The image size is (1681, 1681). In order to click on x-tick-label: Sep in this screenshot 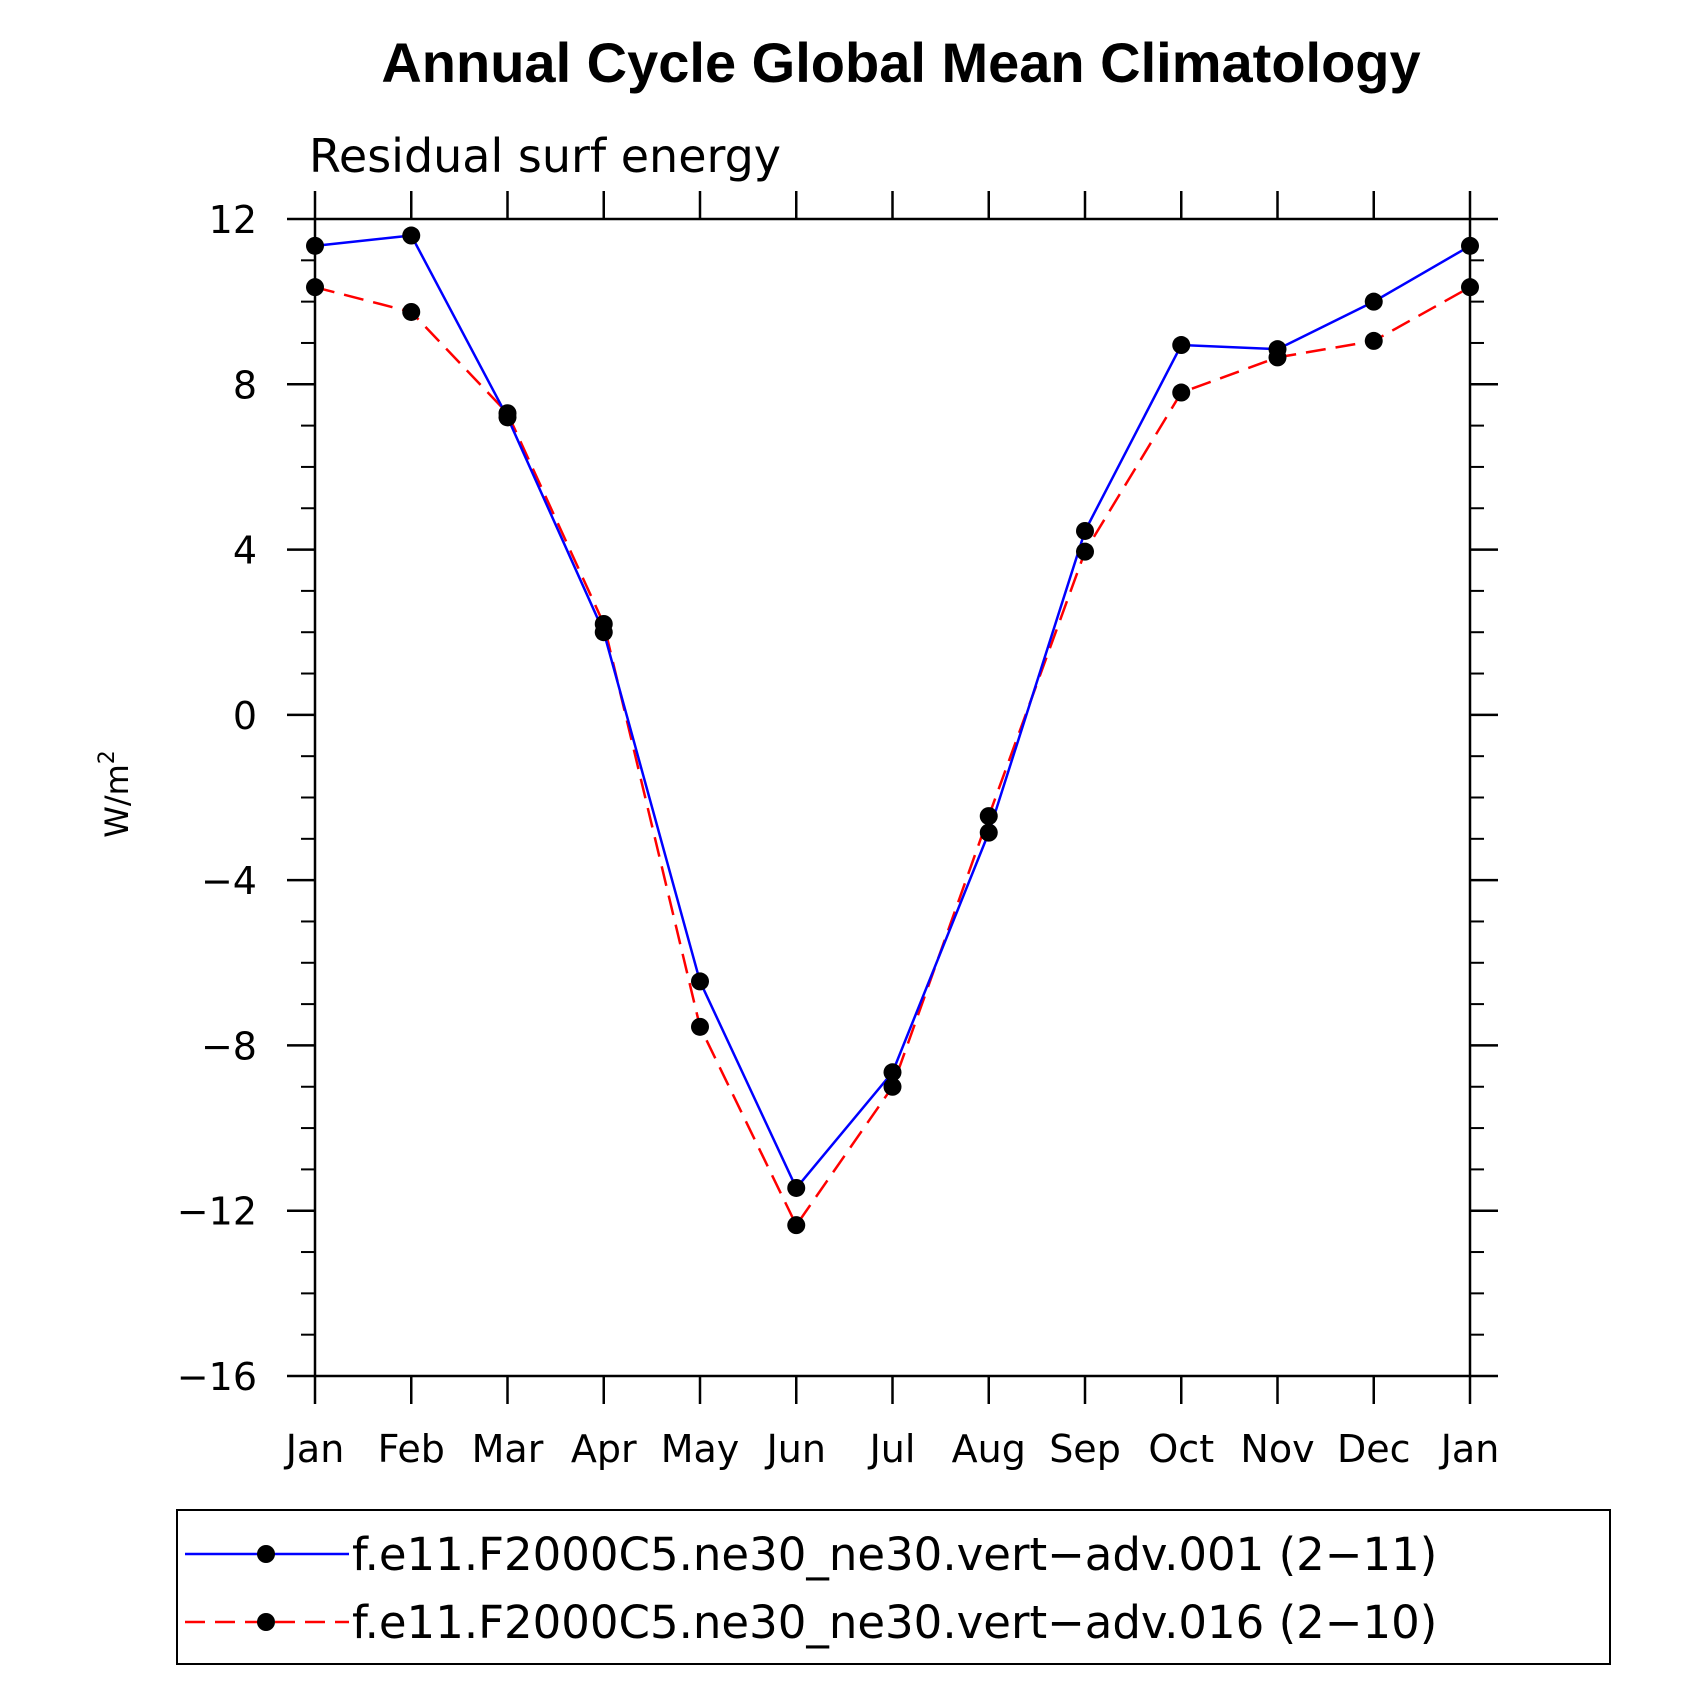, I will do `click(1085, 1449)`.